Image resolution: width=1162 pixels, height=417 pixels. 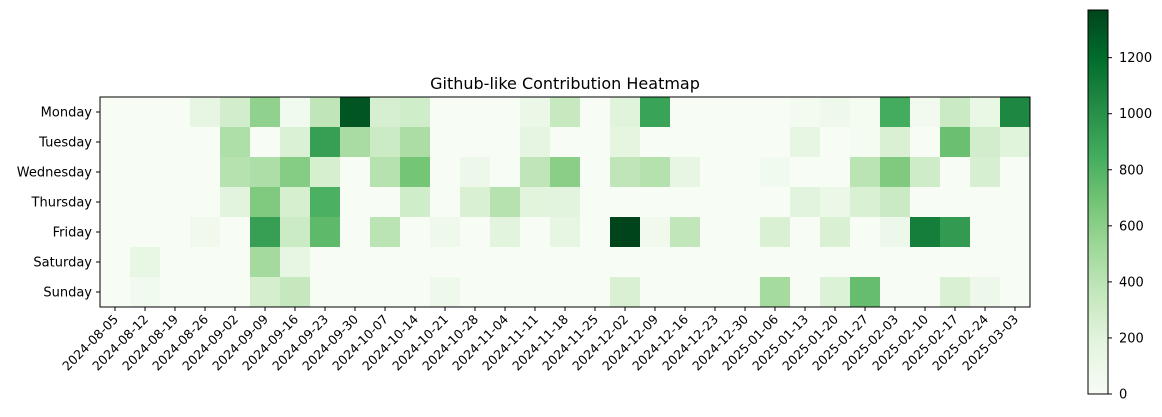 What do you see at coordinates (73, 233) in the screenshot?
I see `y-tick-label: Friday` at bounding box center [73, 233].